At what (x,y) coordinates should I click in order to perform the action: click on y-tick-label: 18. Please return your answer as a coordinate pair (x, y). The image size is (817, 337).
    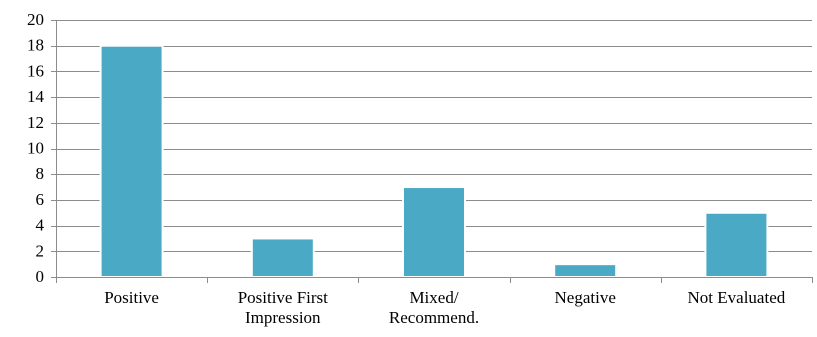
    Looking at the image, I should click on (35, 45).